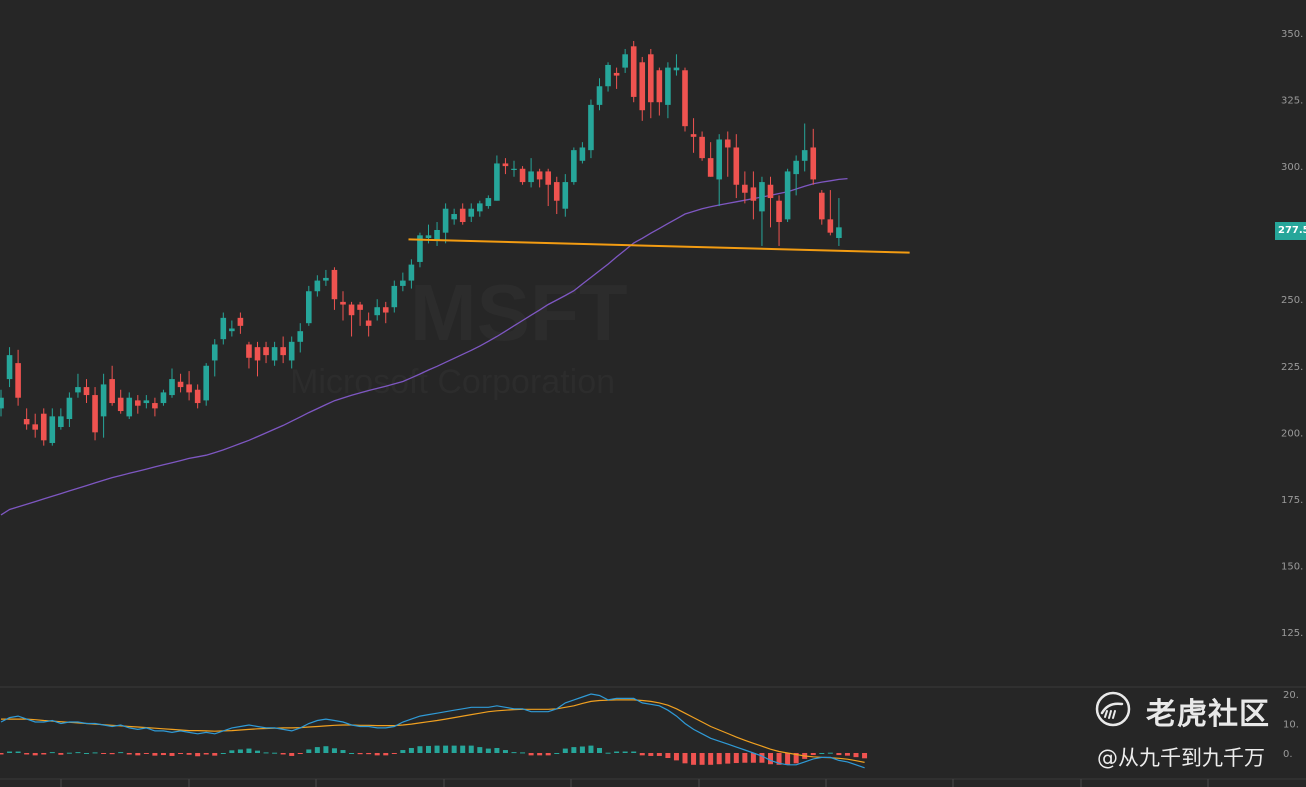 The width and height of the screenshot is (1306, 787). Describe the element at coordinates (432, 731) in the screenshot. I see `macd-lines` at that location.